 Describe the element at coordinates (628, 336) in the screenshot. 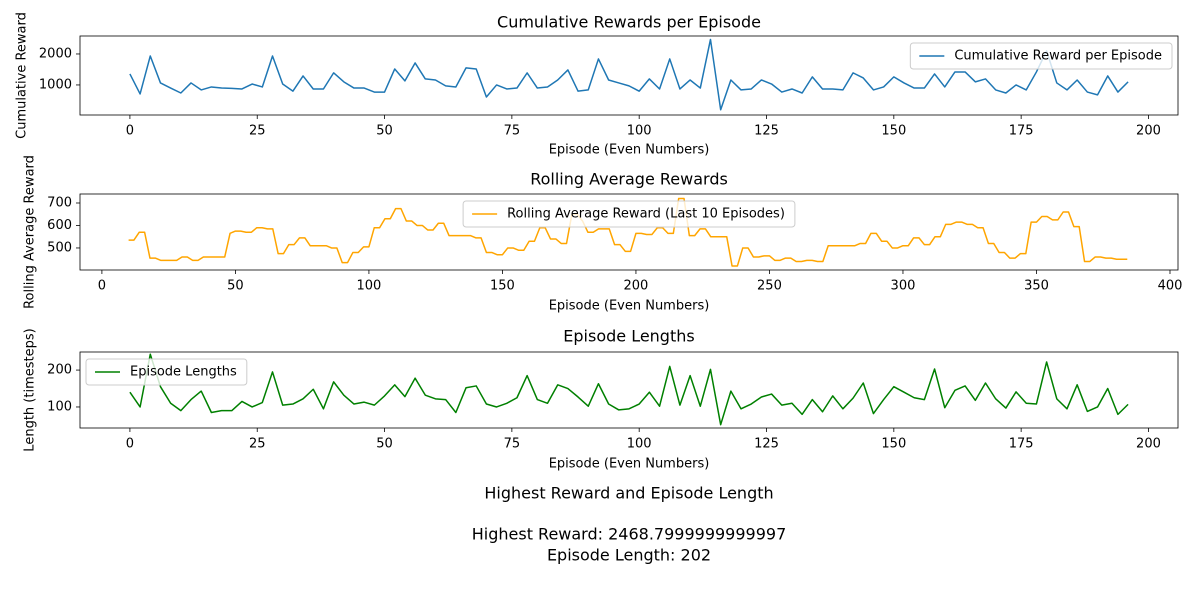

I see `chart-title: Episode Lengths` at that location.